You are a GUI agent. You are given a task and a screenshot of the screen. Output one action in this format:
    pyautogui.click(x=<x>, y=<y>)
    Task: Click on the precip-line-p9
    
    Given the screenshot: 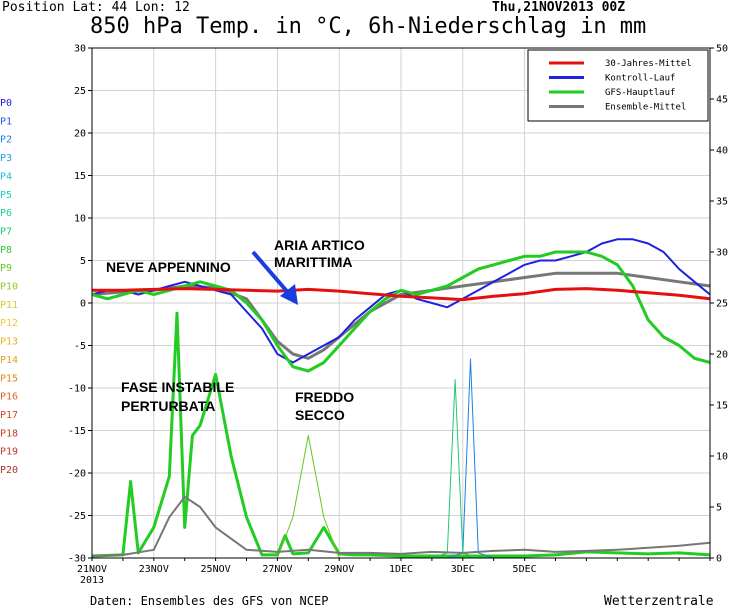 What is the action you would take?
    pyautogui.click(x=308, y=497)
    